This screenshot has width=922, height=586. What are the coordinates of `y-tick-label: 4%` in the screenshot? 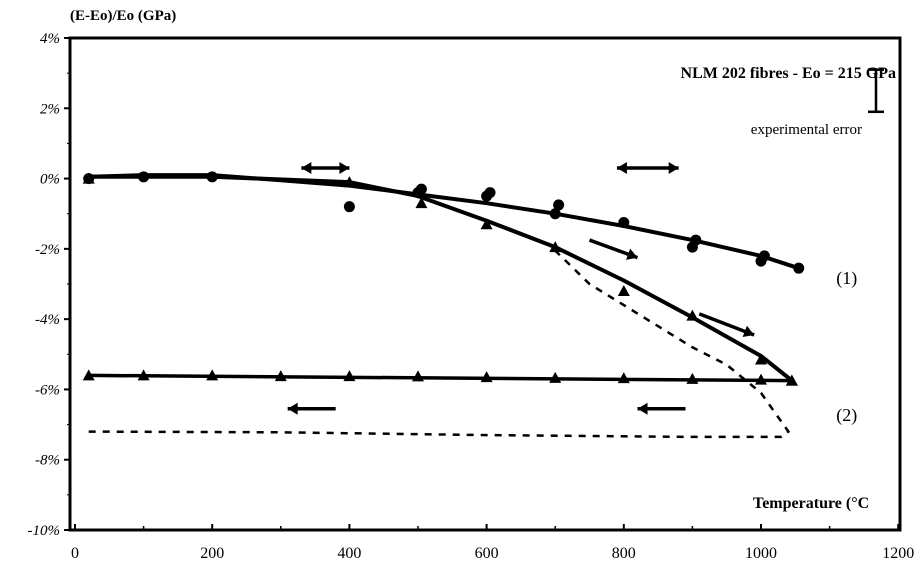 It's located at (50, 39).